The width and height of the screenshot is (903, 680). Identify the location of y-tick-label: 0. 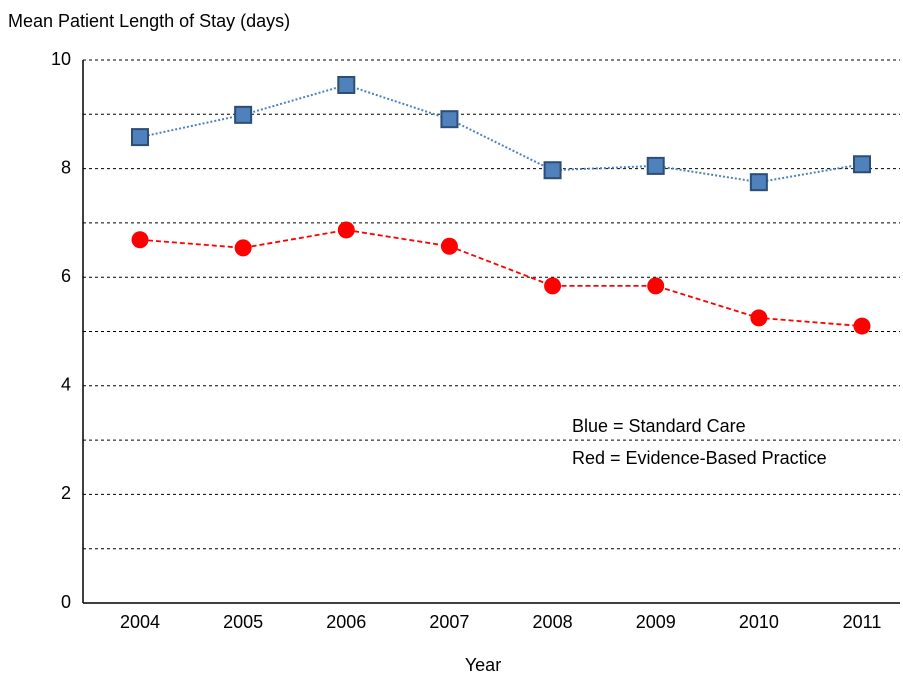
(66, 602).